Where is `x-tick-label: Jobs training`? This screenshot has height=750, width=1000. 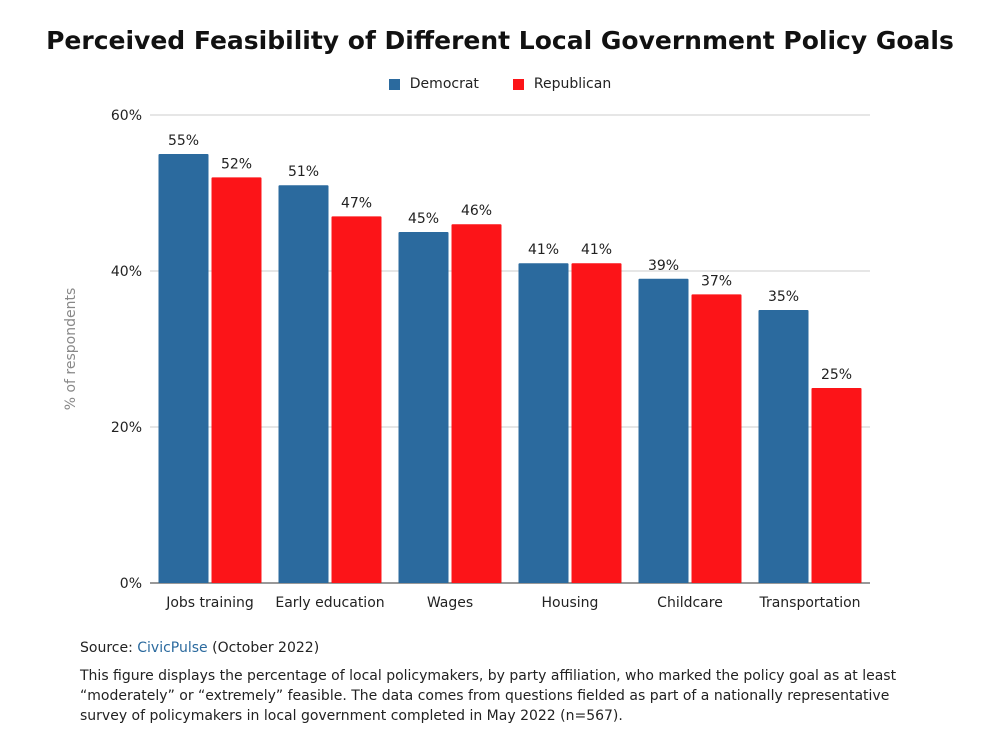 x-tick-label: Jobs training is located at coordinates (209, 603).